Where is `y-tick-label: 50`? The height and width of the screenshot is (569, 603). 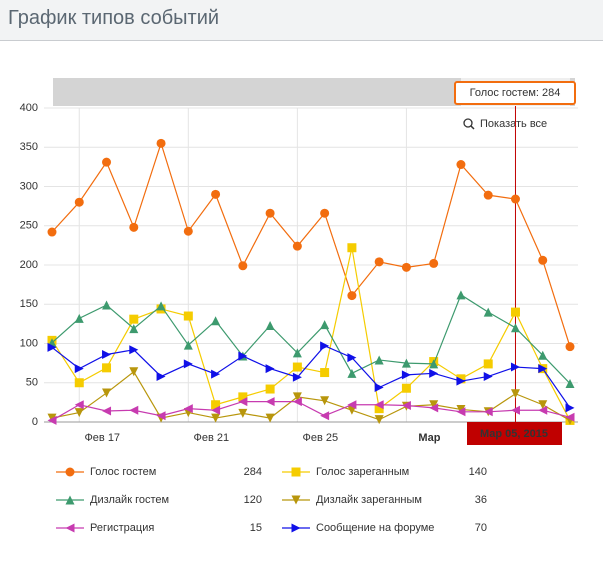 y-tick-label: 50 is located at coordinates (32, 383).